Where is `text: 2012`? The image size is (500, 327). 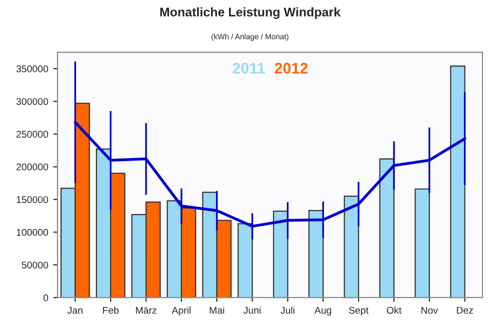 text: 2012 is located at coordinates (291, 68).